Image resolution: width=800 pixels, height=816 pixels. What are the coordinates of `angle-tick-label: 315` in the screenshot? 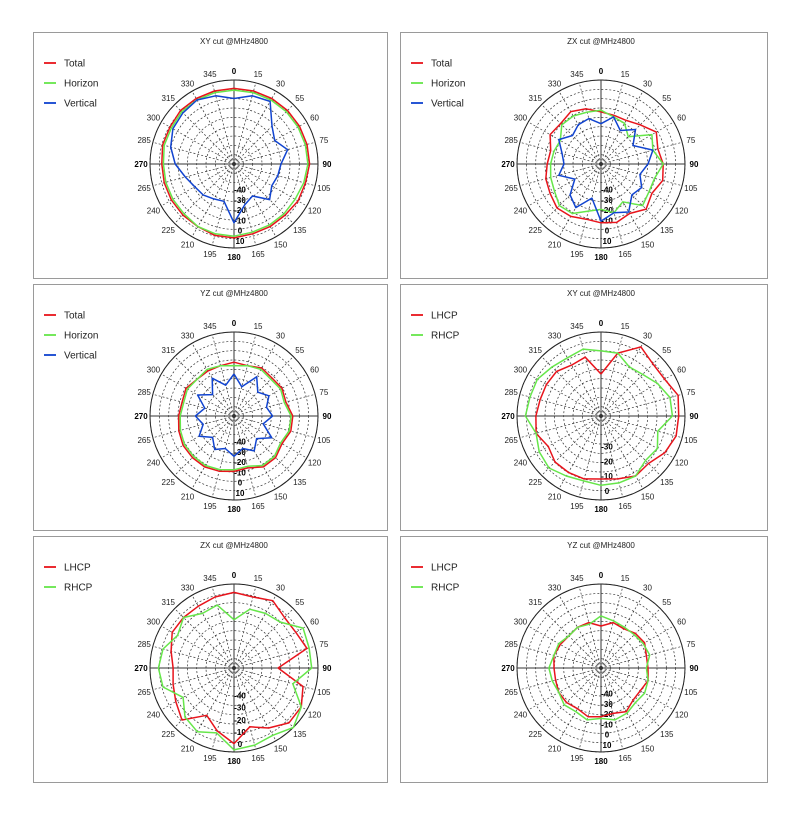 It's located at (536, 98).